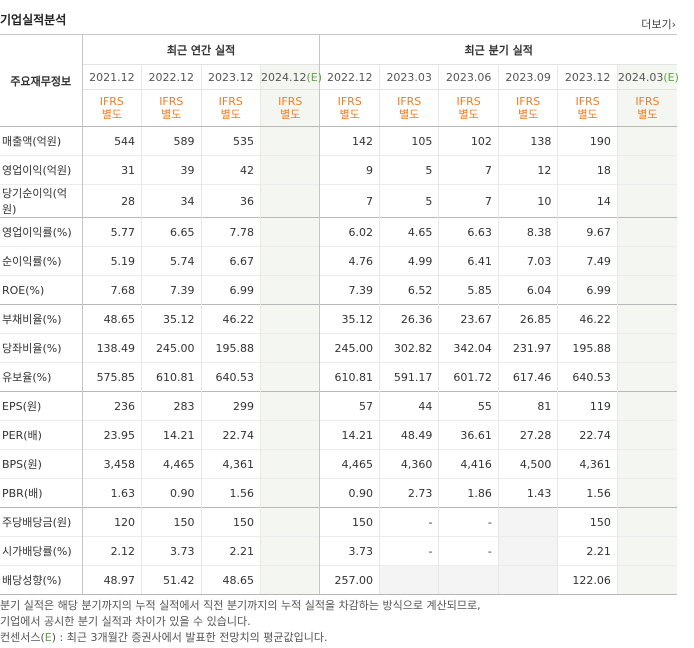 The image size is (694, 648). What do you see at coordinates (527, 290) in the screenshot?
I see `table-cell: 6.04` at bounding box center [527, 290].